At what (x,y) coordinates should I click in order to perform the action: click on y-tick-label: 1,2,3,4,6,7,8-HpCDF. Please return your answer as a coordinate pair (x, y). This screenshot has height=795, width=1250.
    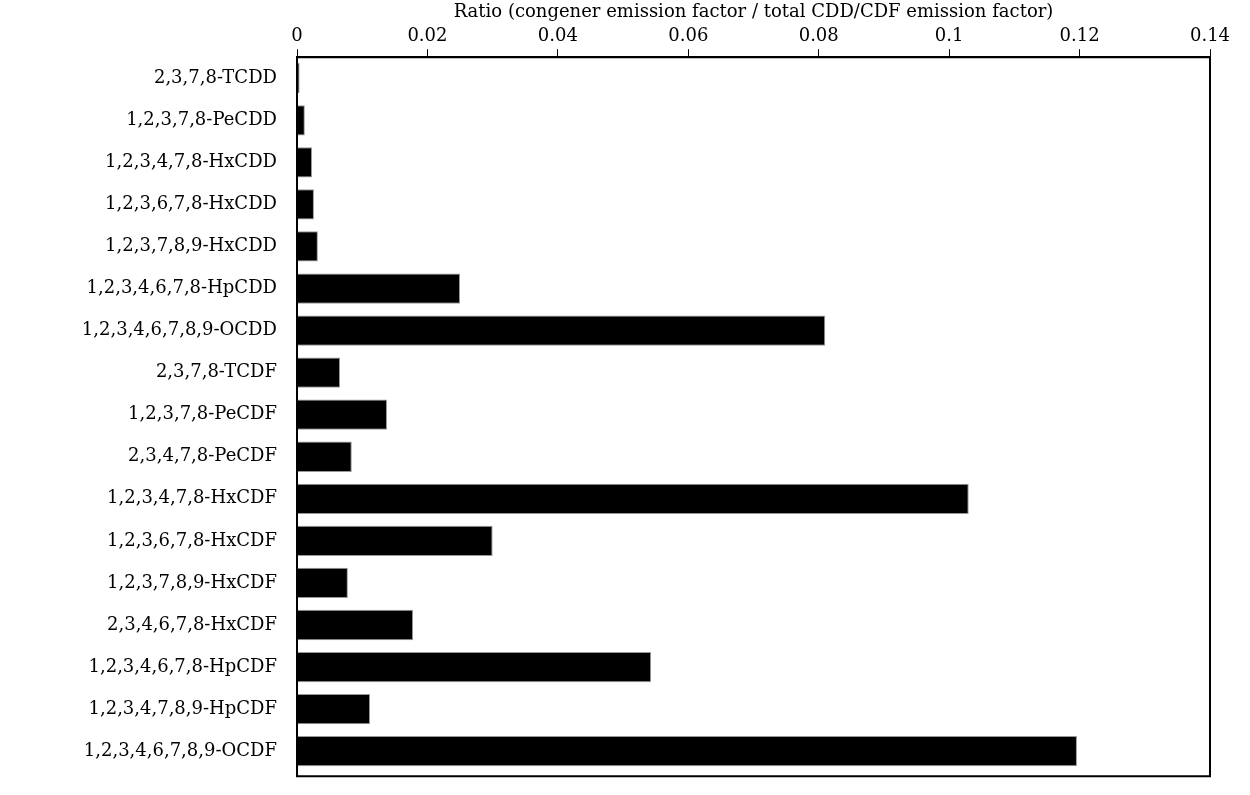
    Looking at the image, I should click on (182, 665).